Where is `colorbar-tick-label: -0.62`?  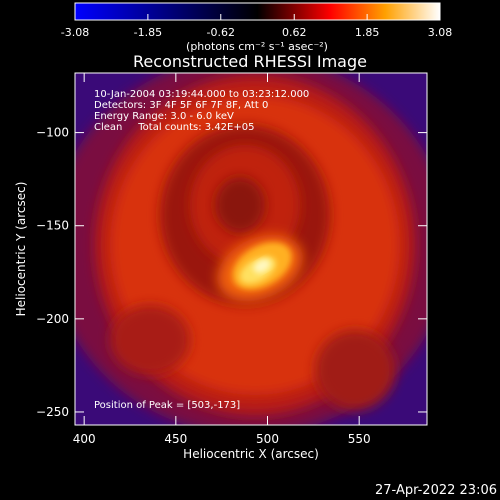
colorbar-tick-label: -0.62 is located at coordinates (221, 32).